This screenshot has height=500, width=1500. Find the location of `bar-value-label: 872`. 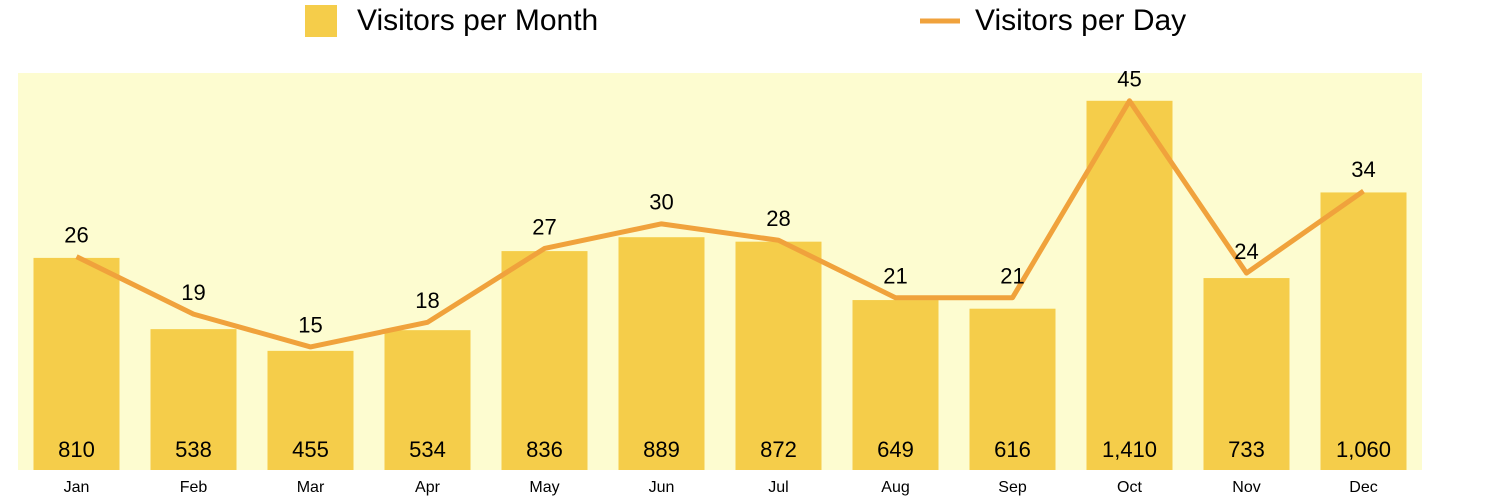

bar-value-label: 872 is located at coordinates (778, 449).